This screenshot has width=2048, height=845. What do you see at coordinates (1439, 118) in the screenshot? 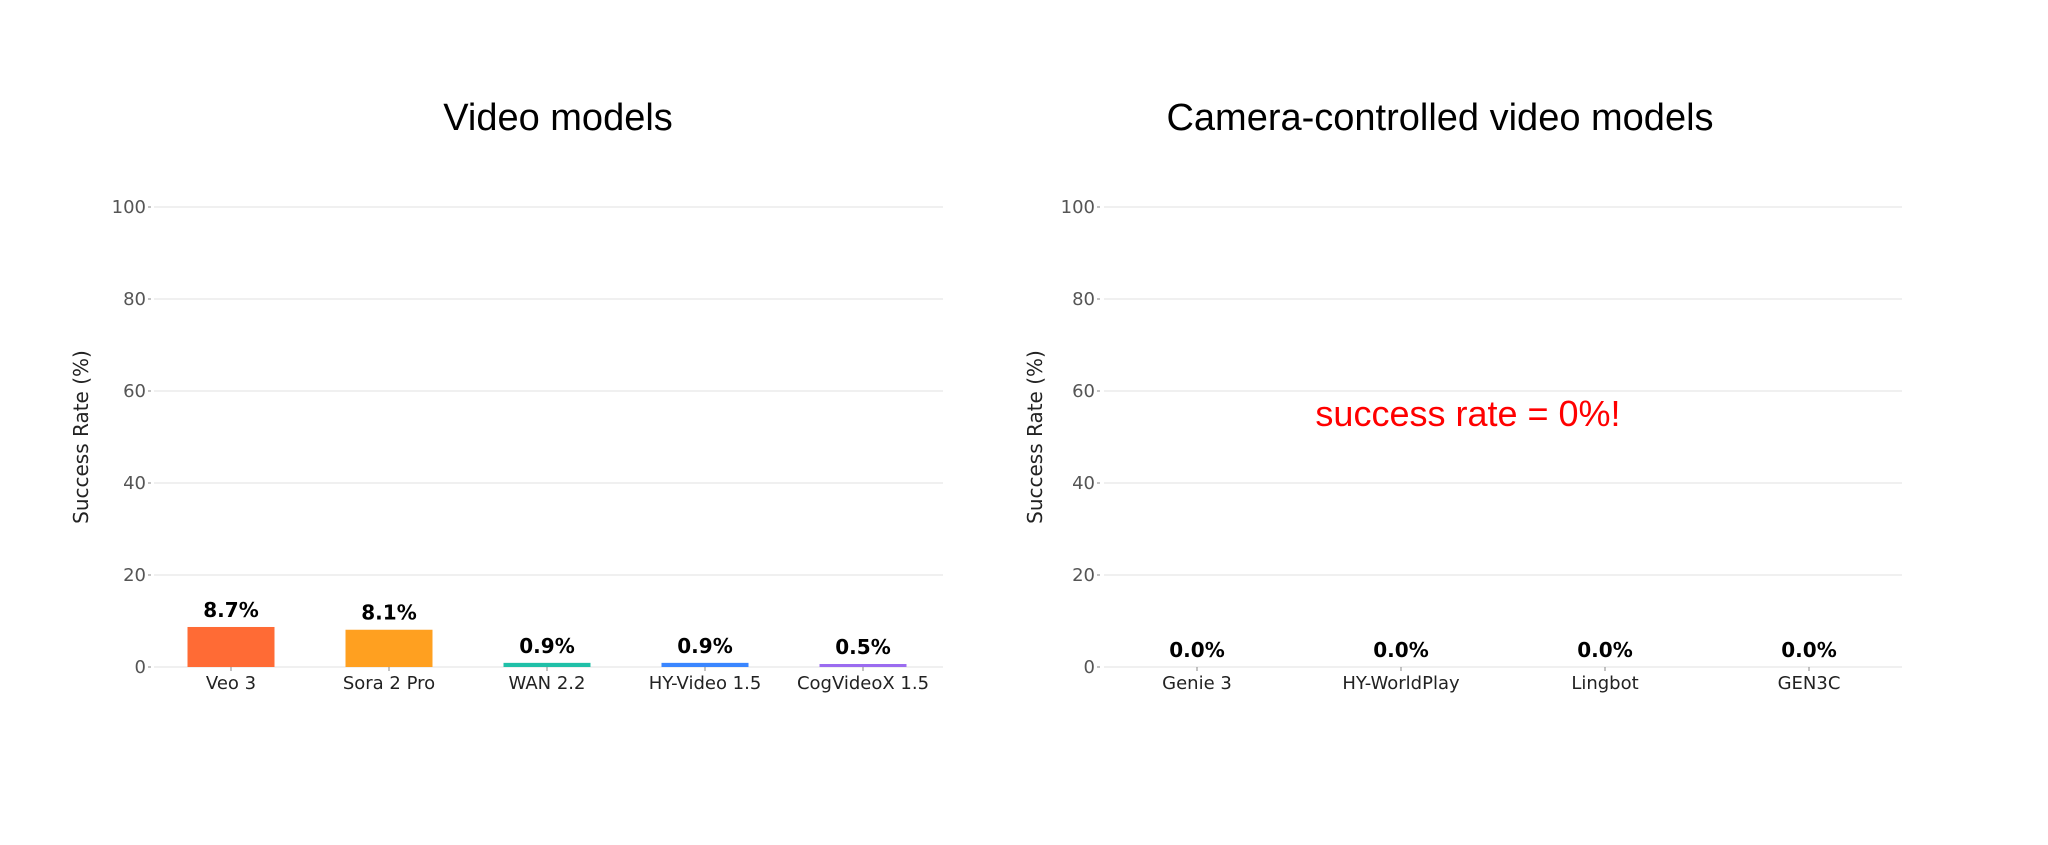
I see `chart-title: Camera-controlled video models` at bounding box center [1439, 118].